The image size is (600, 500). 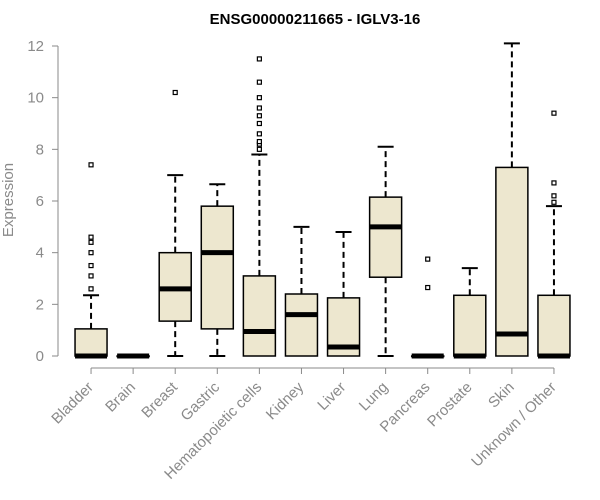 What do you see at coordinates (301, 291) in the screenshot?
I see `box-kidney` at bounding box center [301, 291].